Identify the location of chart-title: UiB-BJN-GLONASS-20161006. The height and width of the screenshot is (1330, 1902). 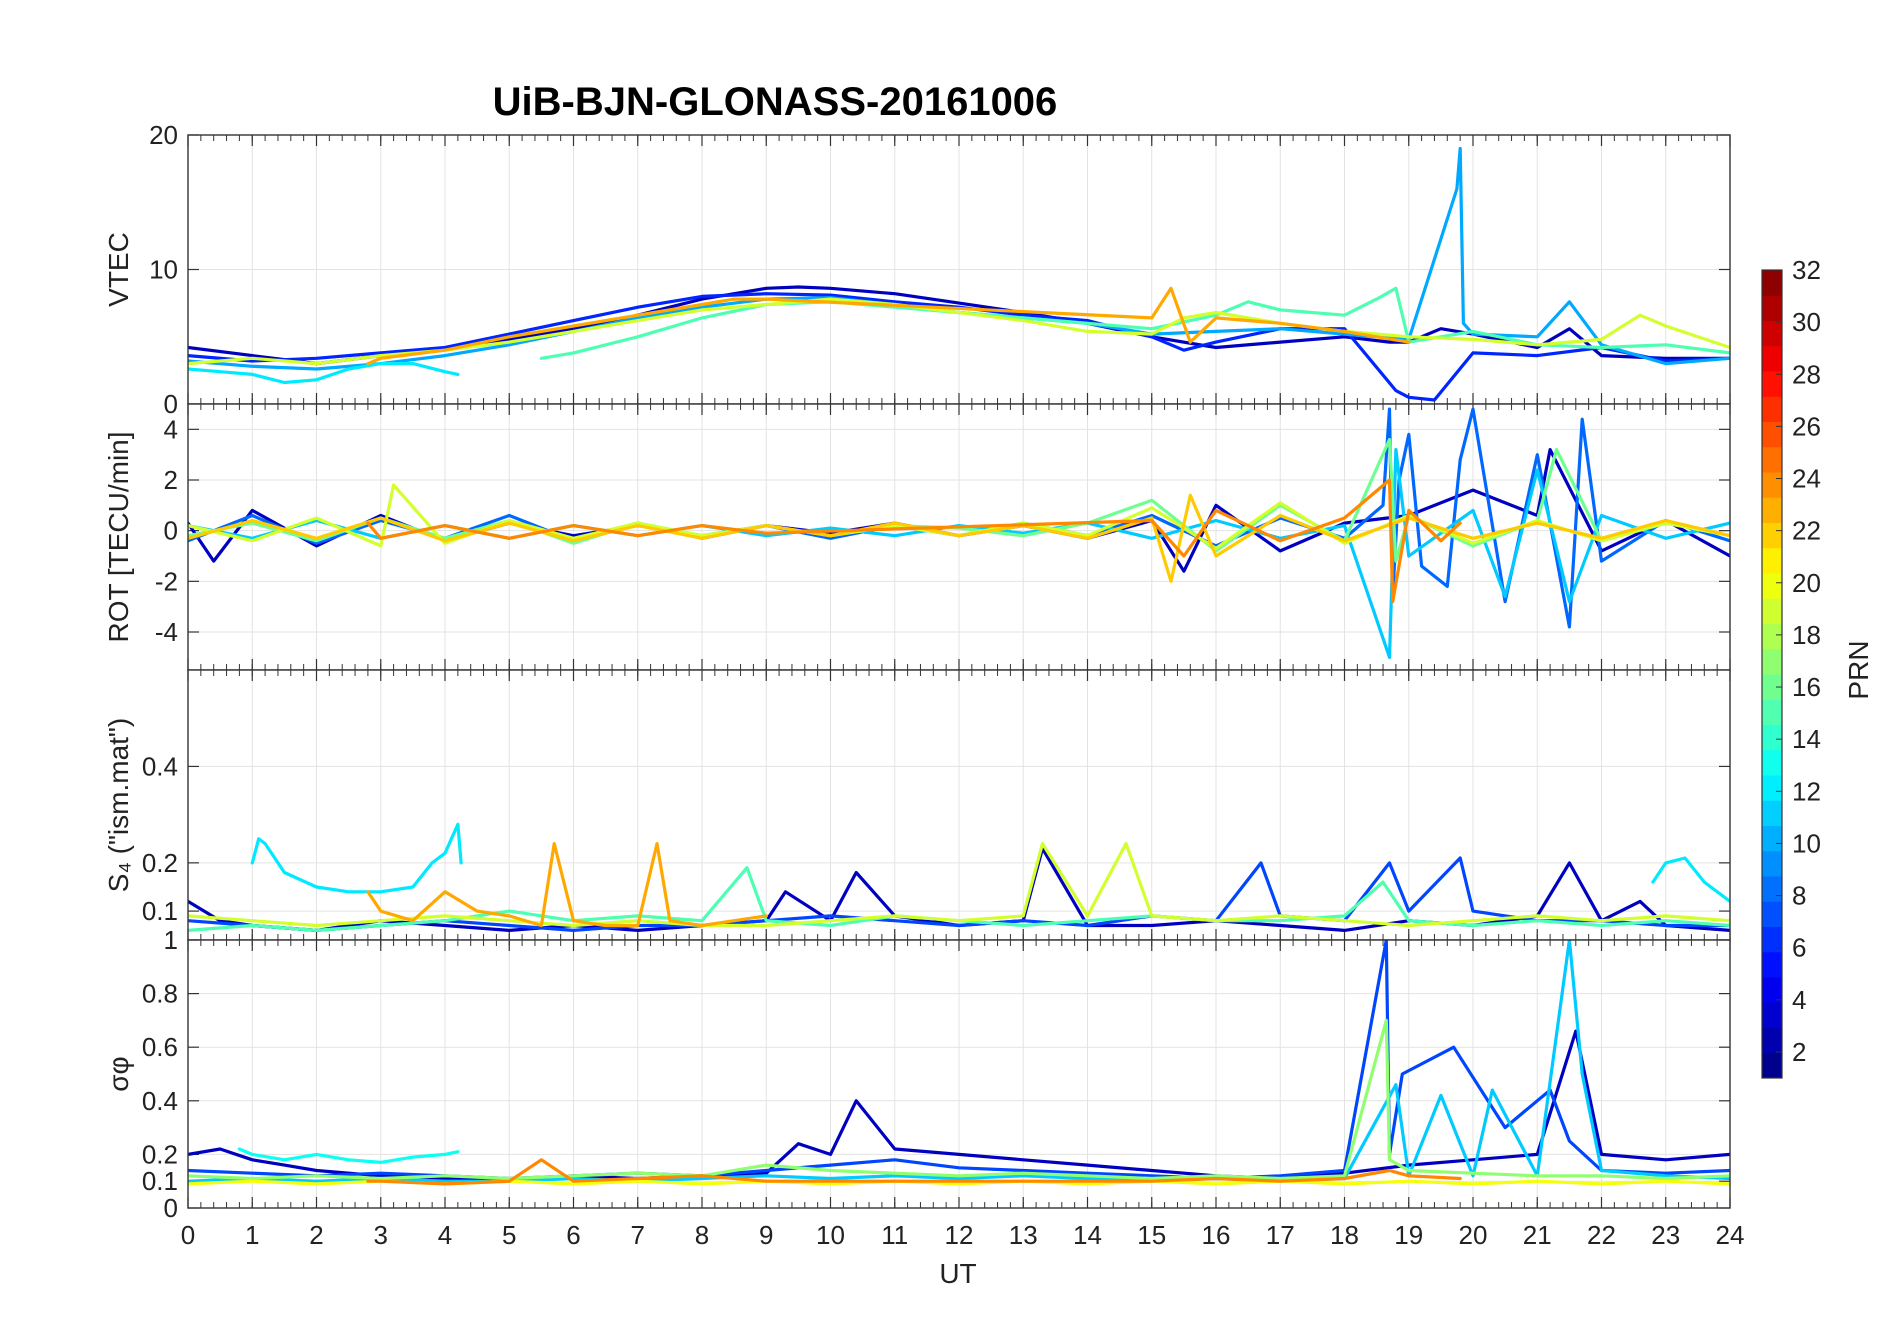
(775, 102).